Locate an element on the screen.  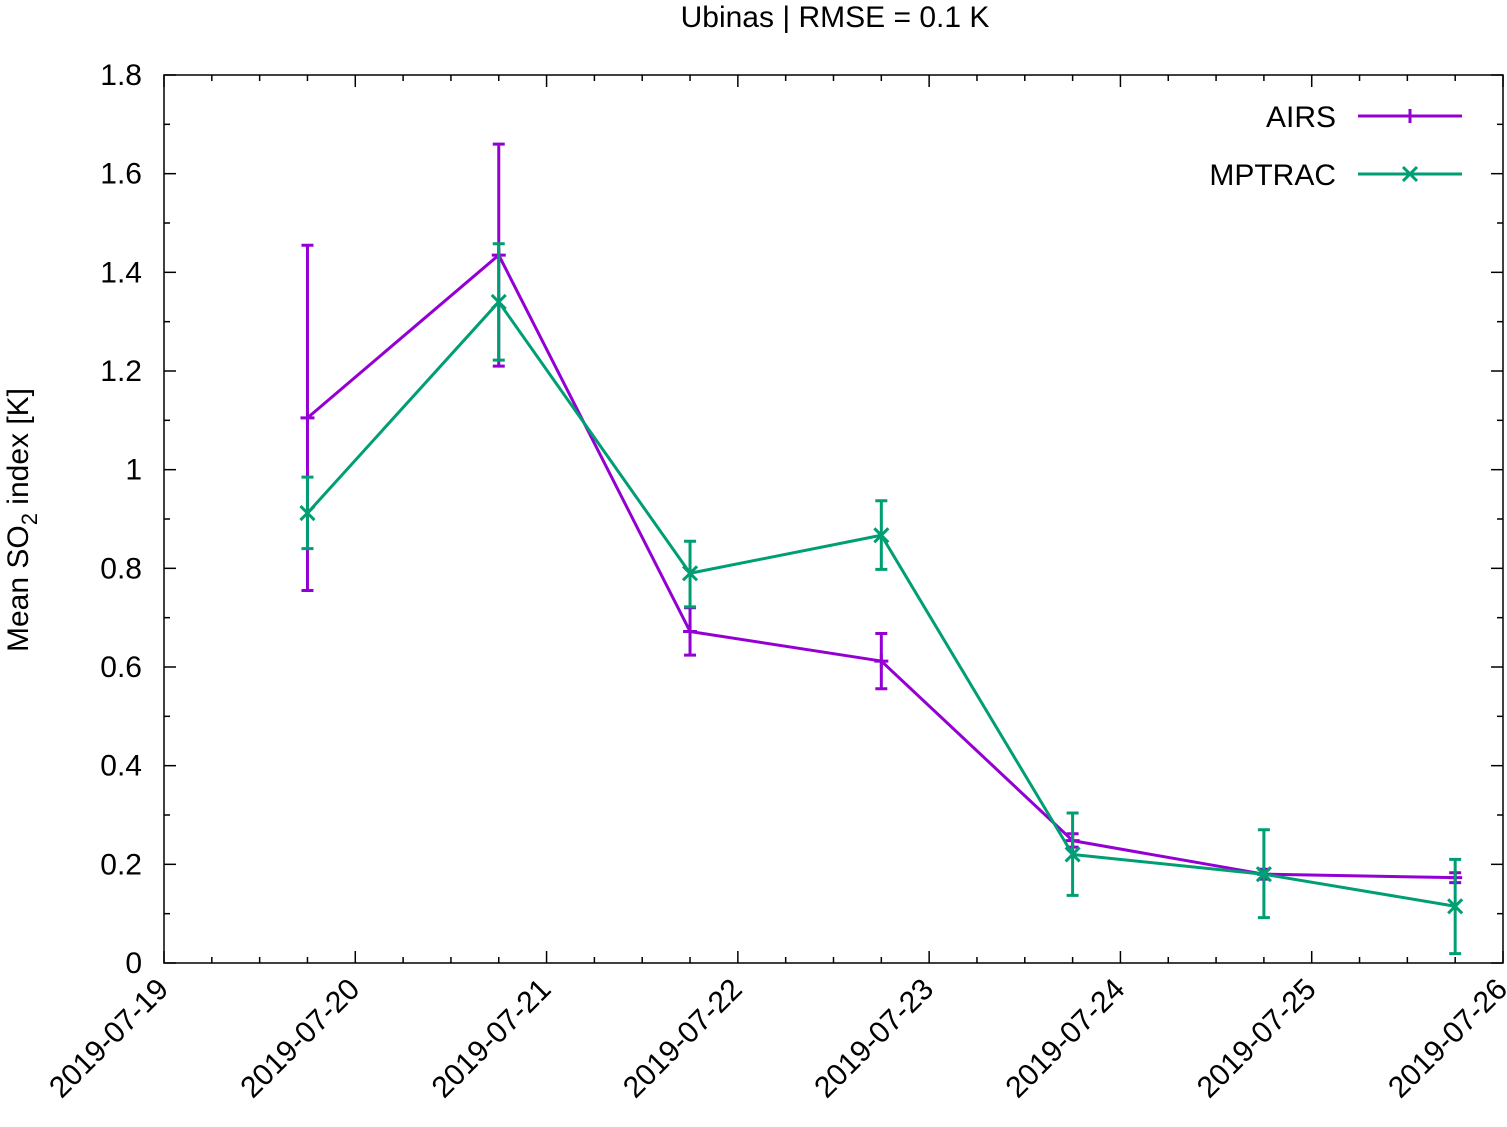
legend: AIRS MPTRAC is located at coordinates (1335, 146).